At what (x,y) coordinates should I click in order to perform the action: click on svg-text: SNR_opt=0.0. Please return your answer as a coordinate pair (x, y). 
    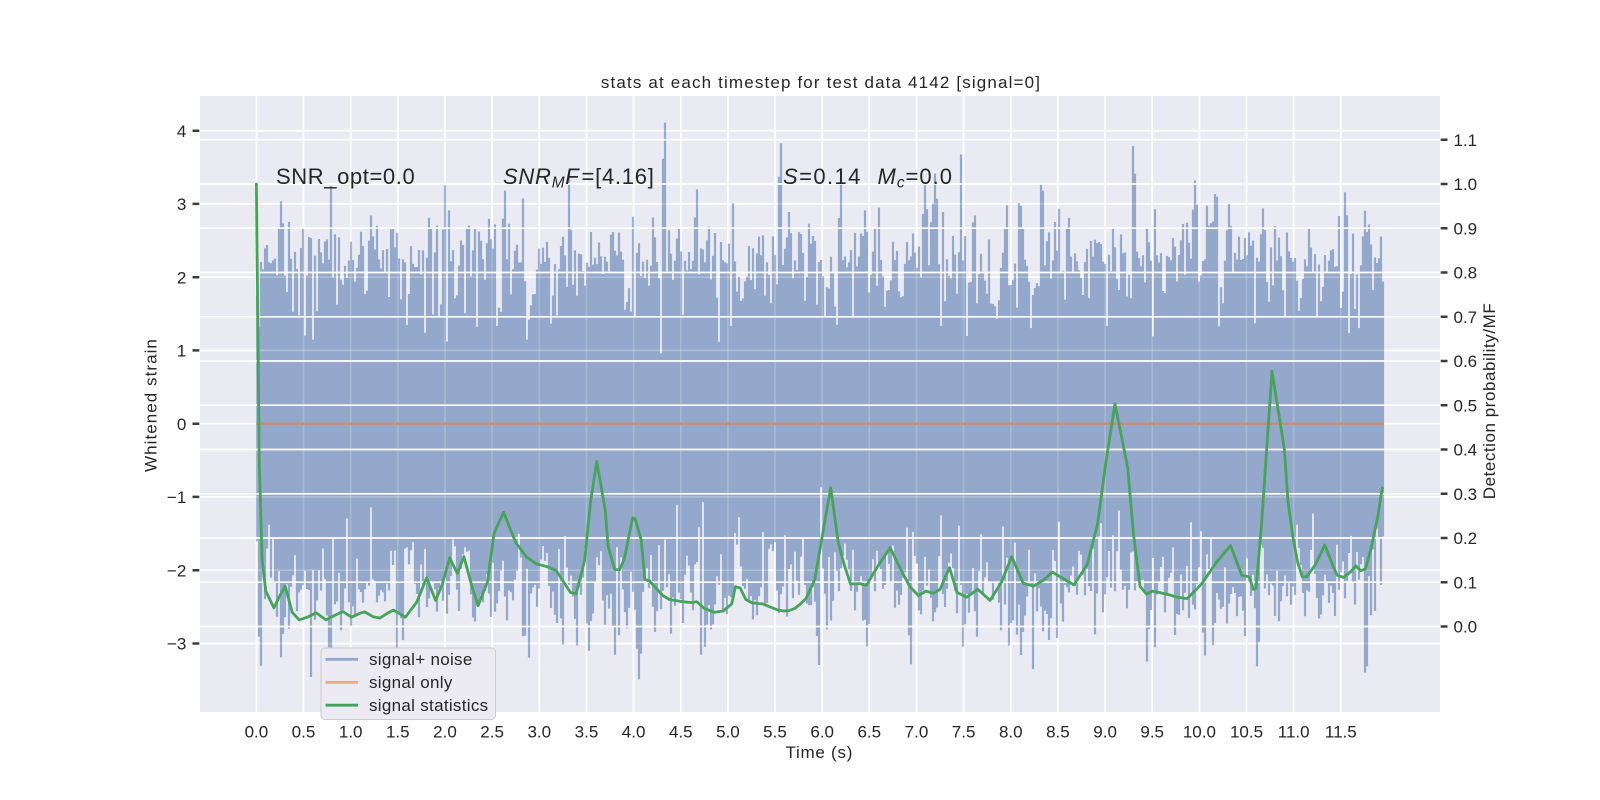
    Looking at the image, I should click on (345, 176).